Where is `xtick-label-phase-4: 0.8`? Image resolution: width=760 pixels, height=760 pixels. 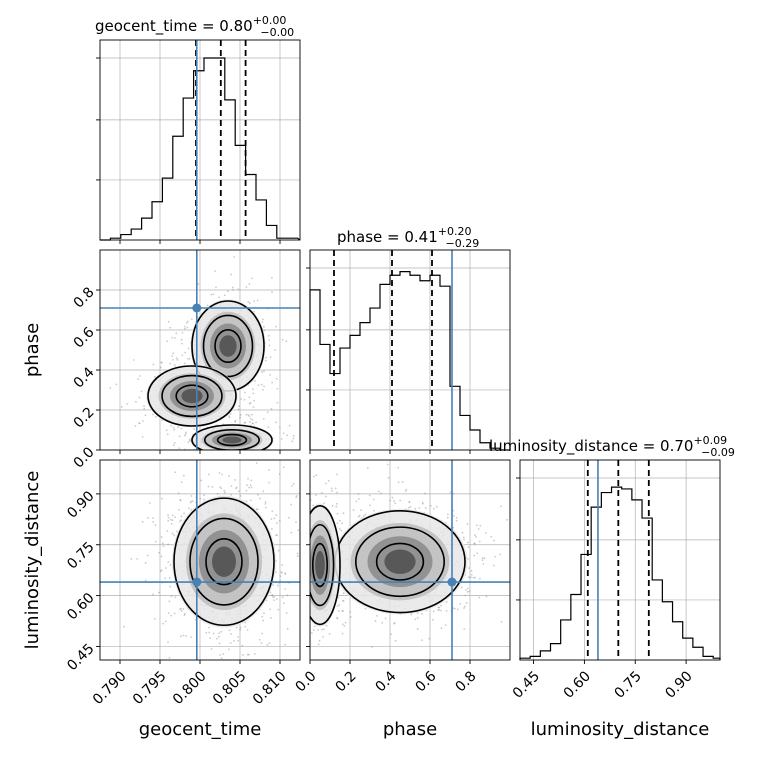 xtick-label-phase-4: 0.8 is located at coordinates (466, 681).